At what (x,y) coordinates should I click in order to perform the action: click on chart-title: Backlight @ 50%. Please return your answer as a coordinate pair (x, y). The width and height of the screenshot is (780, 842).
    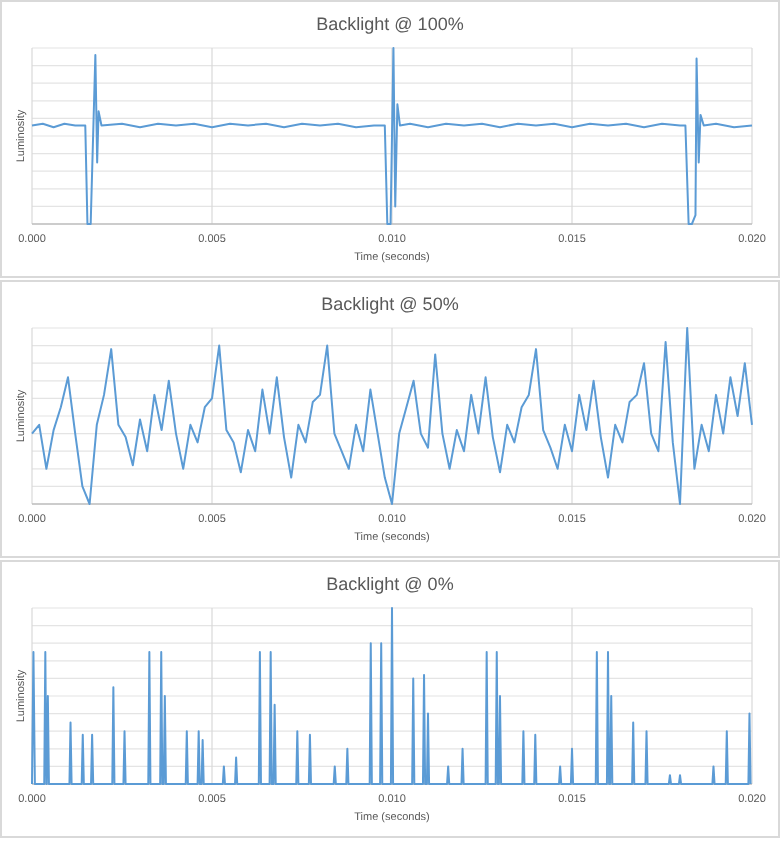
    Looking at the image, I should click on (390, 304).